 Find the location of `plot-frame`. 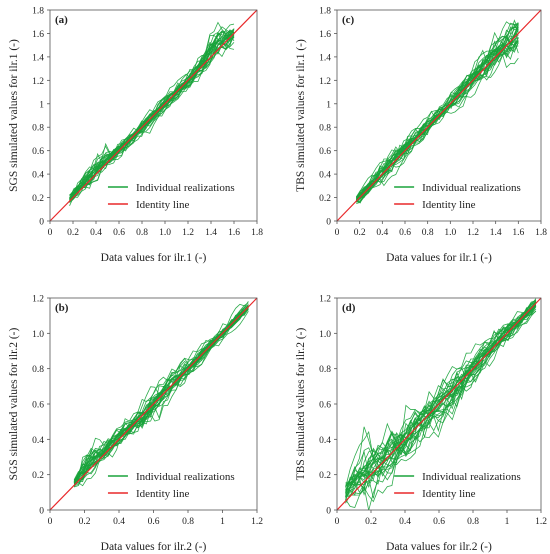

plot-frame is located at coordinates (153, 115).